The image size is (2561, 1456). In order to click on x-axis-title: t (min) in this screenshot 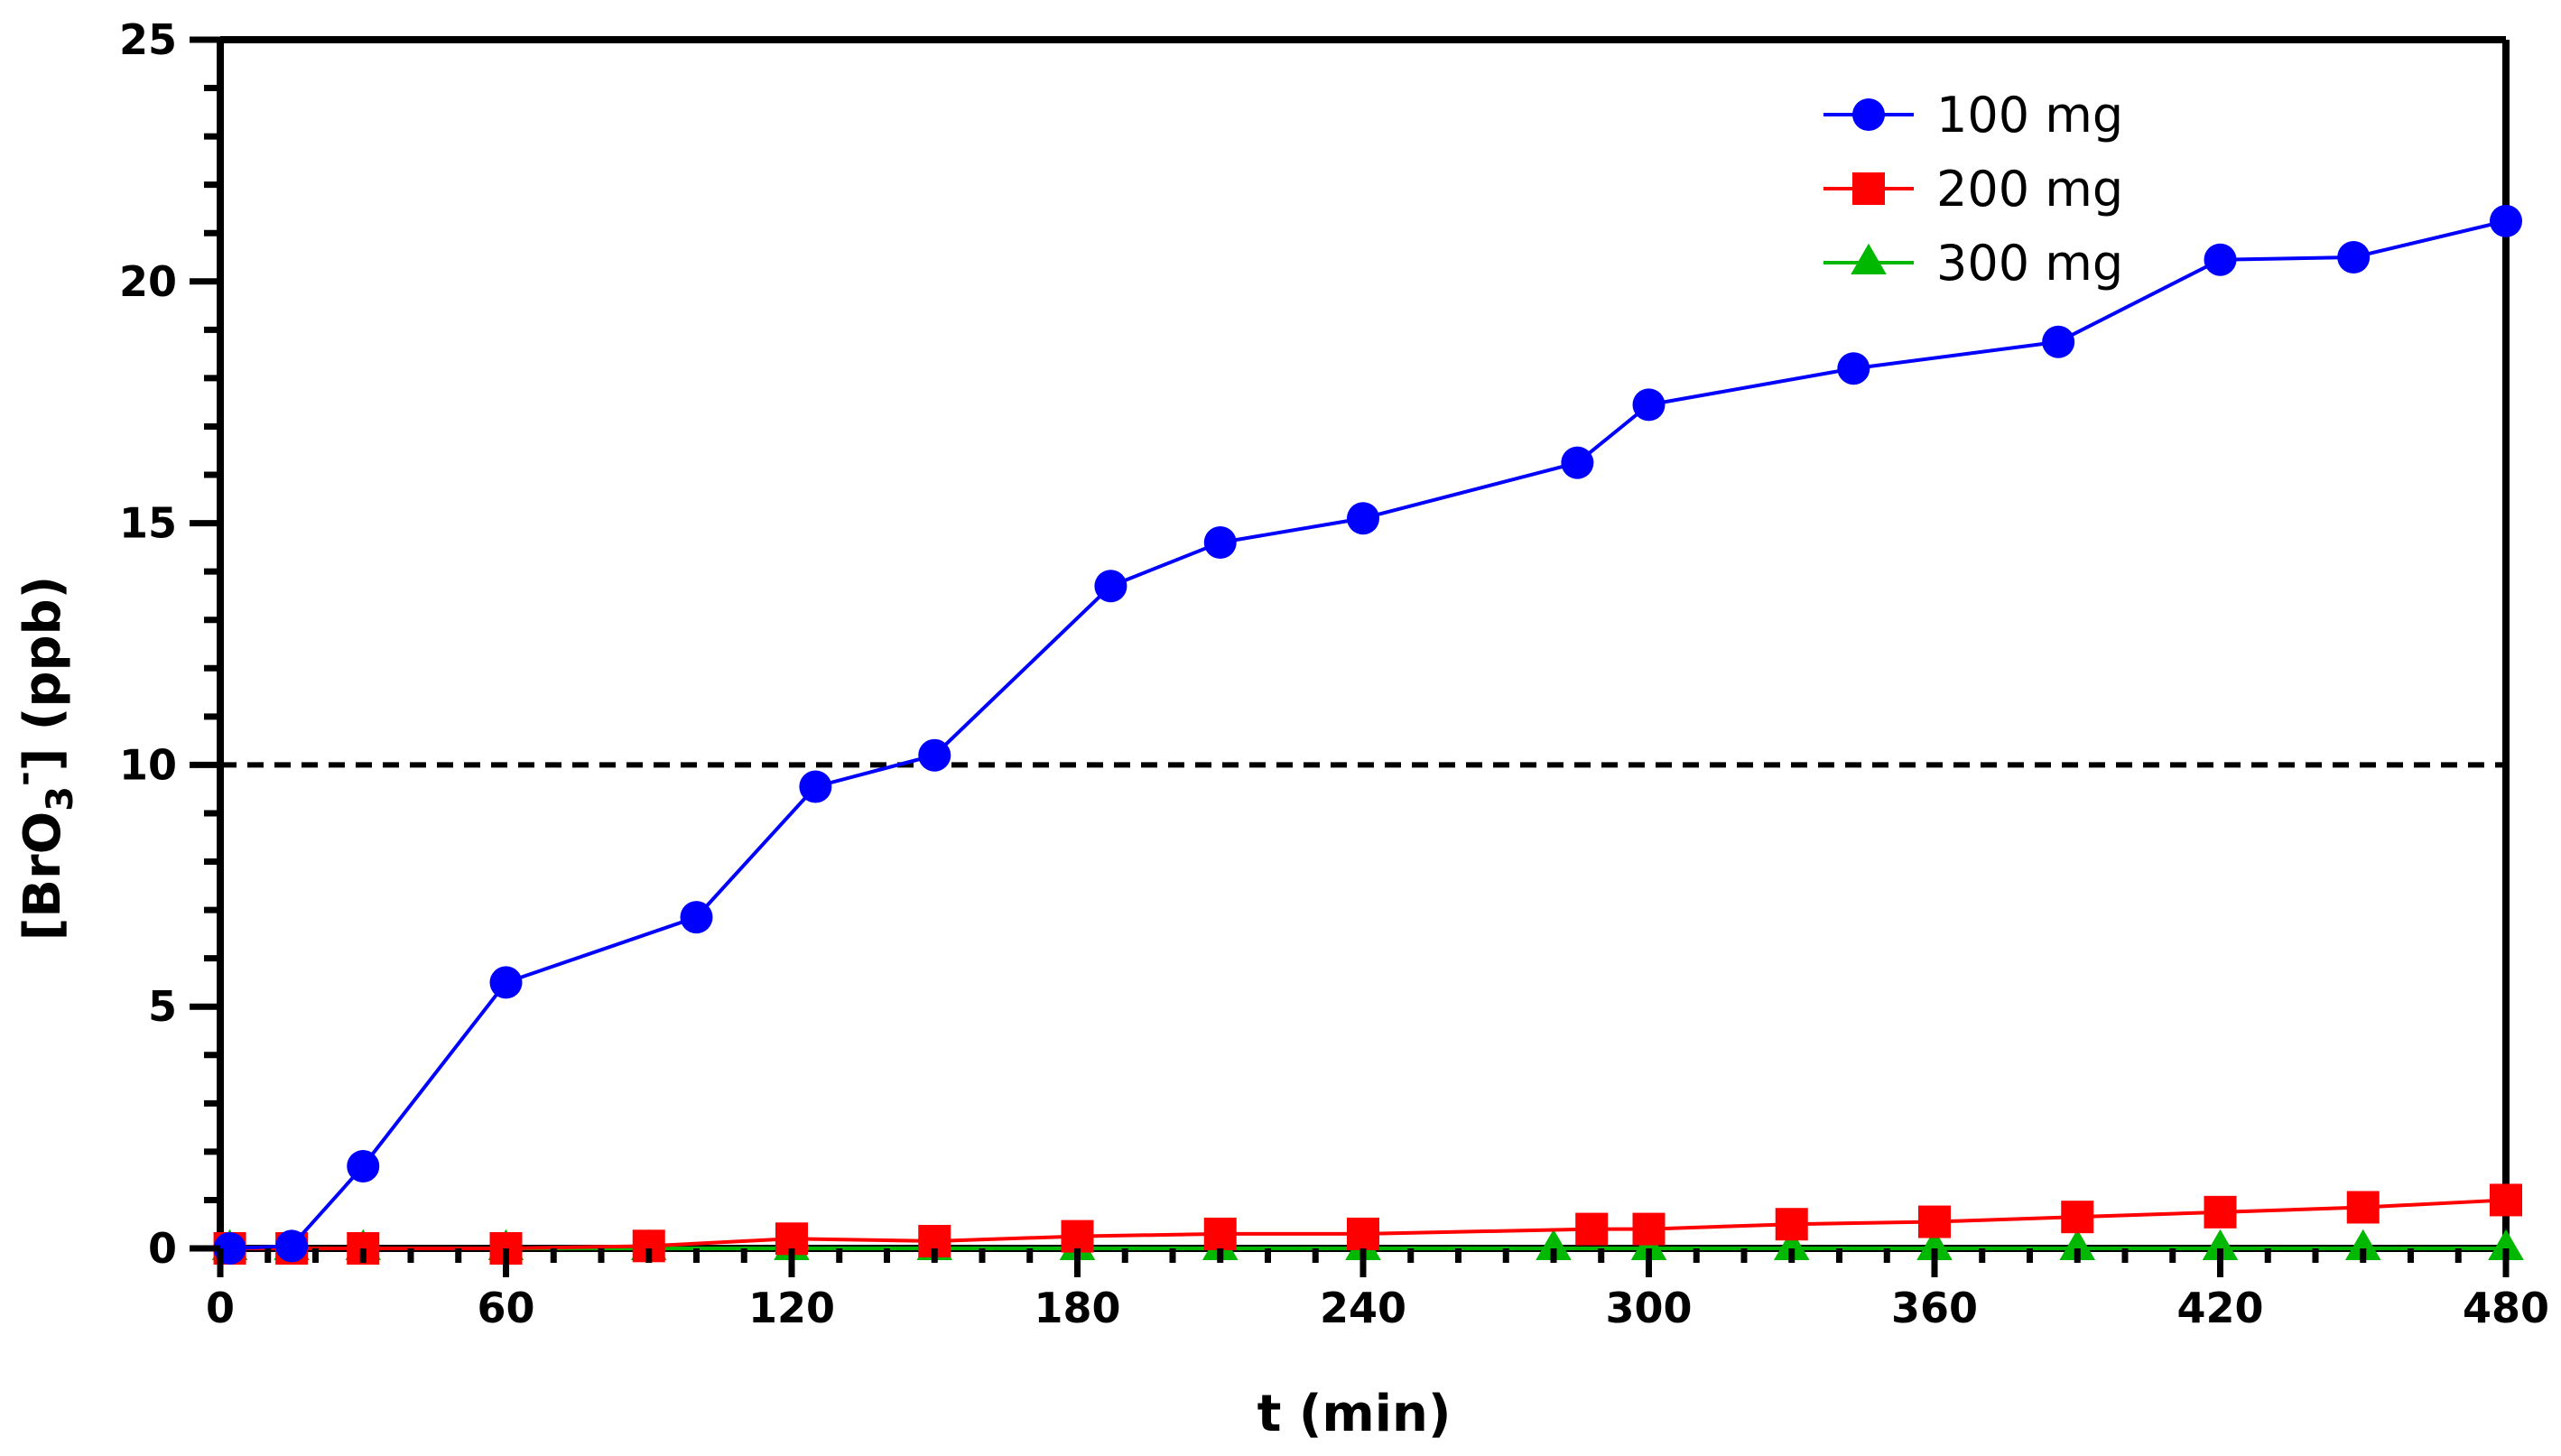, I will do `click(1354, 1414)`.